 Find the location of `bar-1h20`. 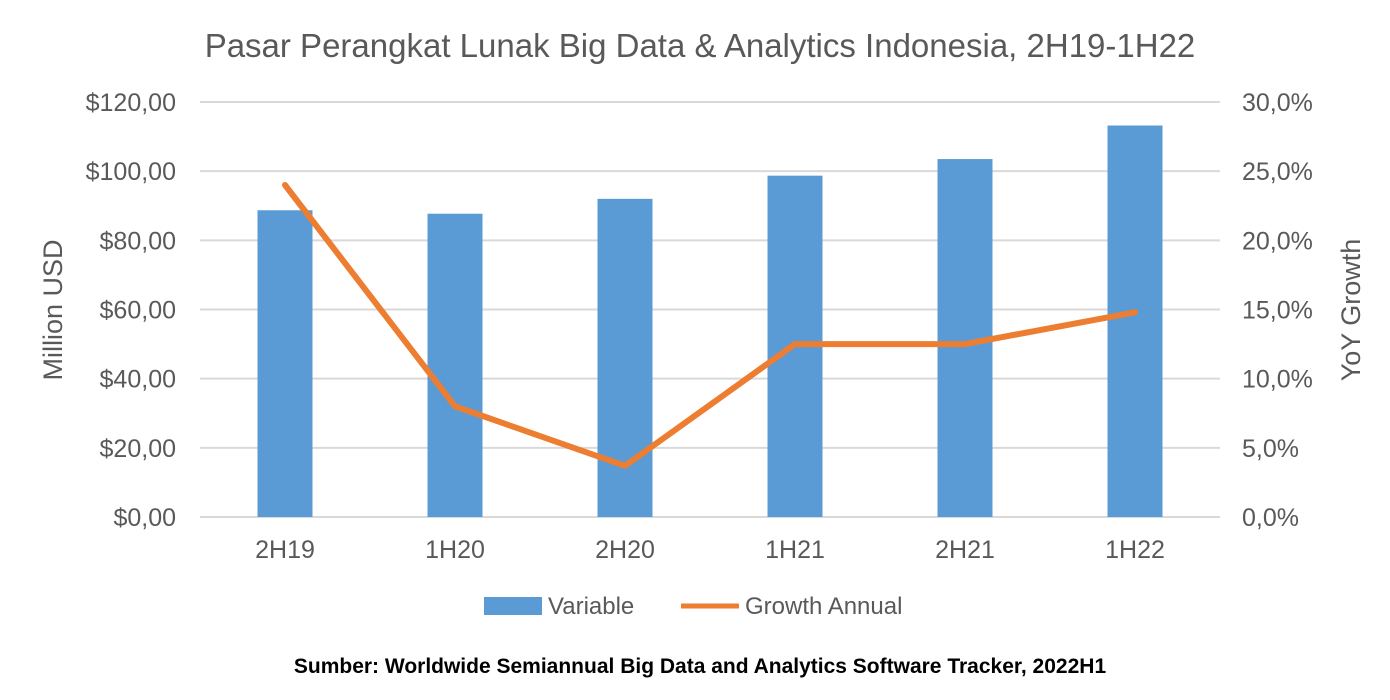

bar-1h20 is located at coordinates (455, 365).